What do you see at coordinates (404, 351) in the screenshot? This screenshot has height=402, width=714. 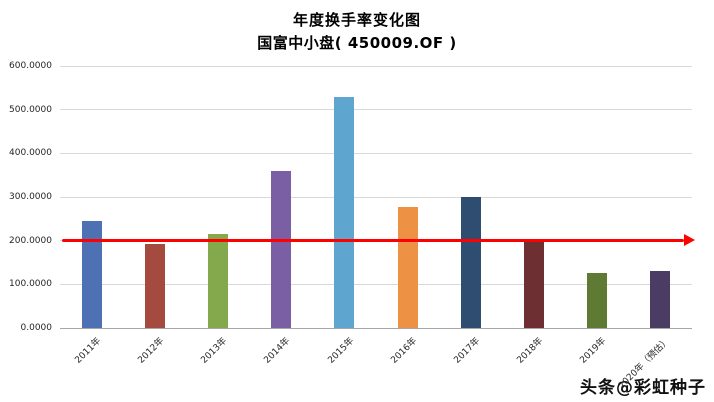 I see `x-axis-tick-label: 2016年` at bounding box center [404, 351].